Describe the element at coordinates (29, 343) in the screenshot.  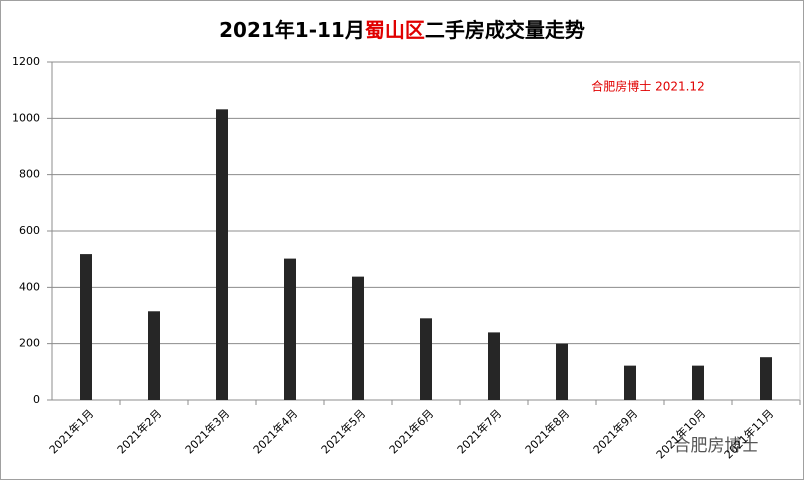
I see `y-tick-label: 200` at that location.